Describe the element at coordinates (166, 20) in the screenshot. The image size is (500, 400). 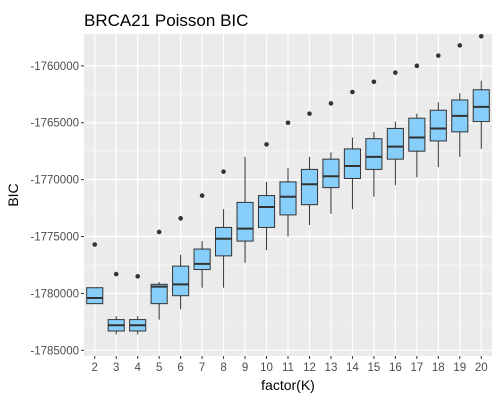
I see `chart-title: BRCA21 Poisson BIC` at that location.